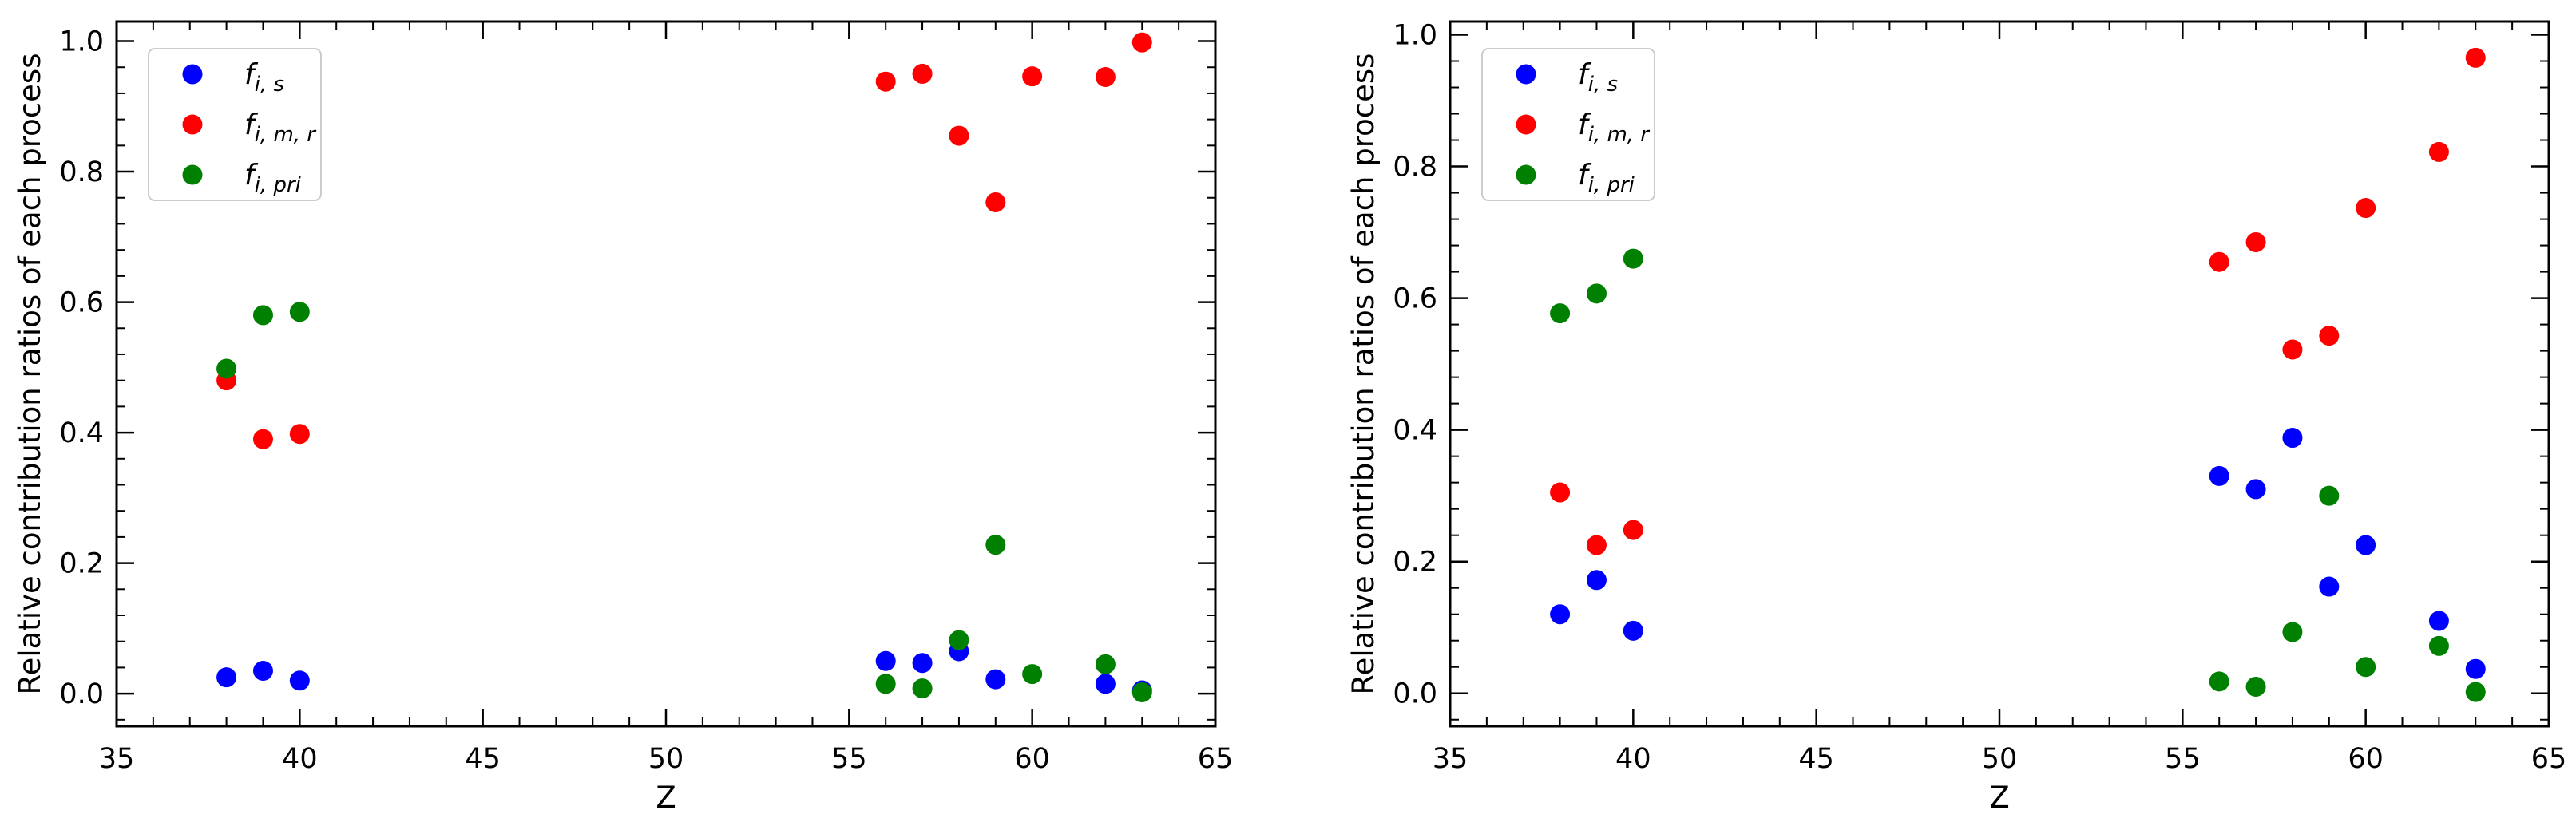  What do you see at coordinates (273, 178) in the screenshot?
I see `legend-label: fi, pri` at bounding box center [273, 178].